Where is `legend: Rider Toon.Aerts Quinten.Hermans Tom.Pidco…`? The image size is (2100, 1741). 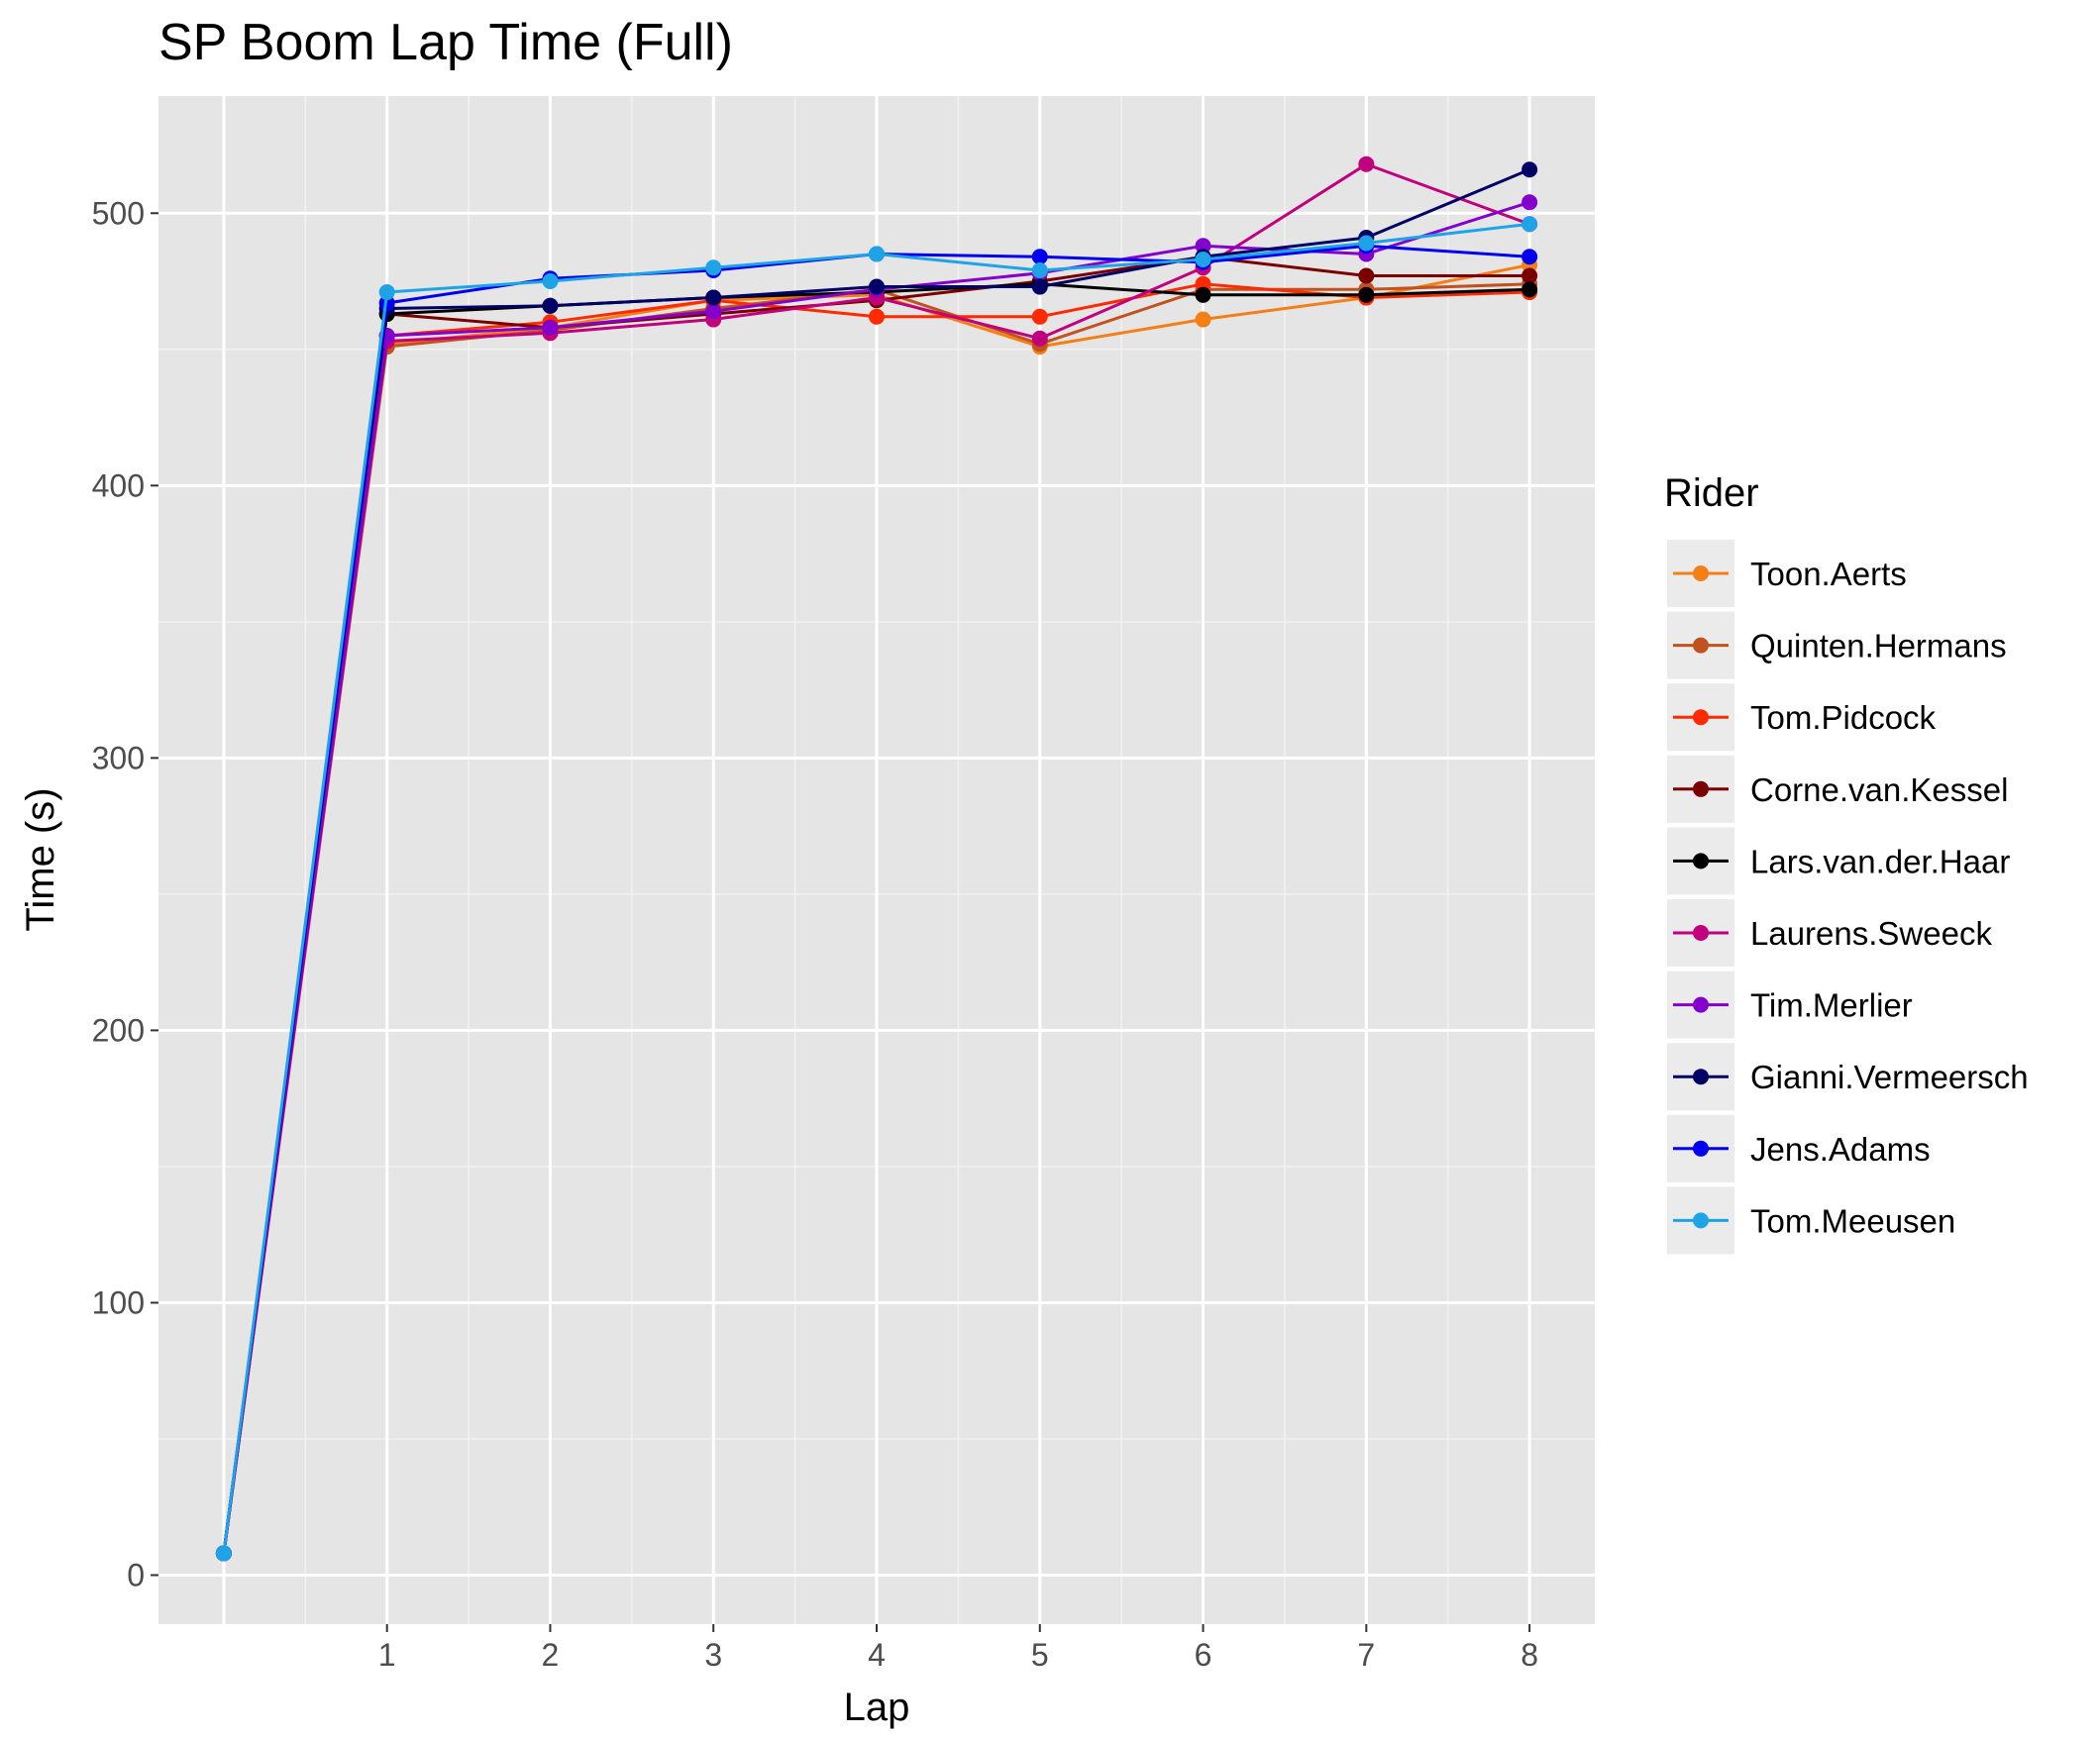 legend: Rider Toon.Aerts Quinten.Hermans Tom.Pidco… is located at coordinates (1846, 863).